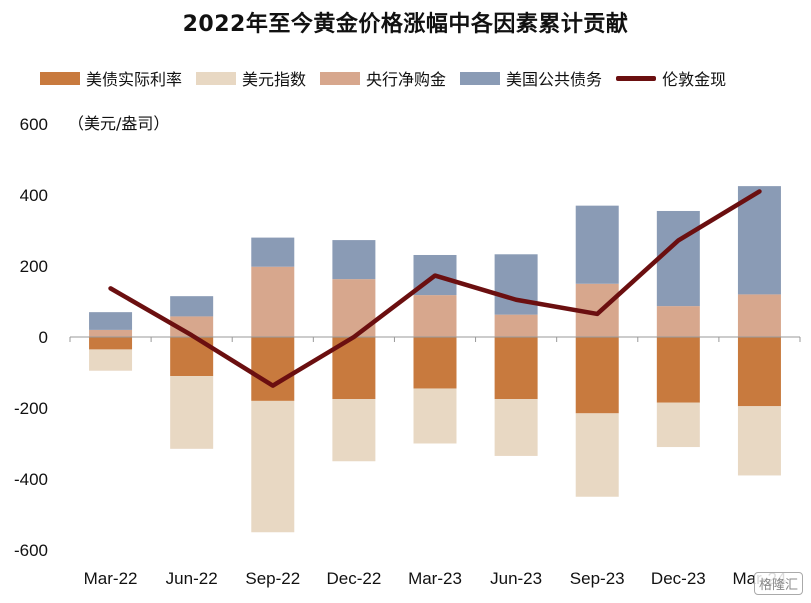 The height and width of the screenshot is (603, 811). I want to click on legend-label: 伦敦金现, so click(694, 79).